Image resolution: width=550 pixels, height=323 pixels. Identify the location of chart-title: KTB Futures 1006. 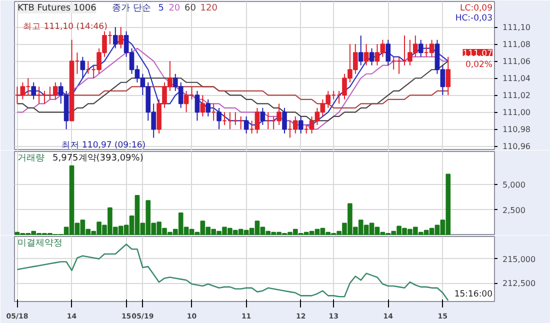
(57, 9).